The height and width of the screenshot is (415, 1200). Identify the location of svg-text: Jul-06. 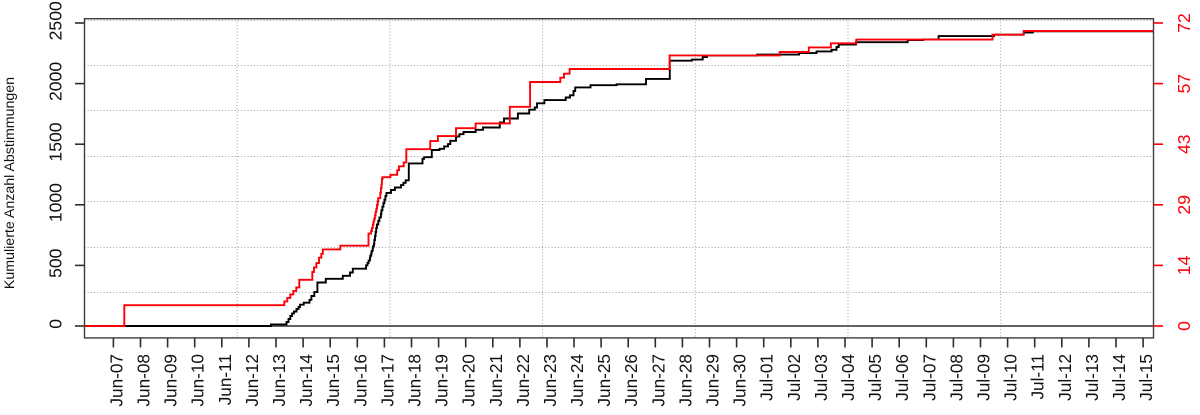
(902, 377).